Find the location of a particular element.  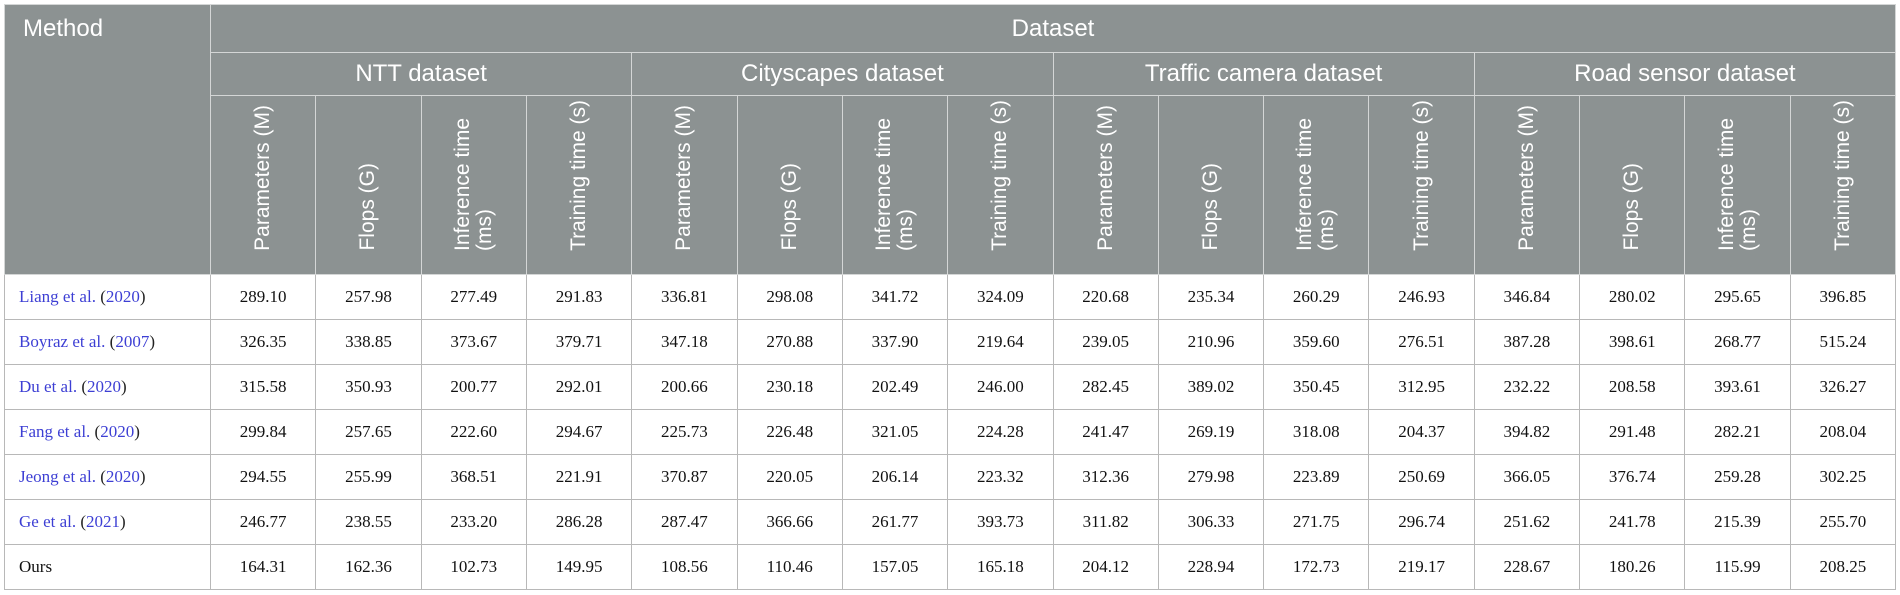

value-cell: 292.01 is located at coordinates (579, 387).